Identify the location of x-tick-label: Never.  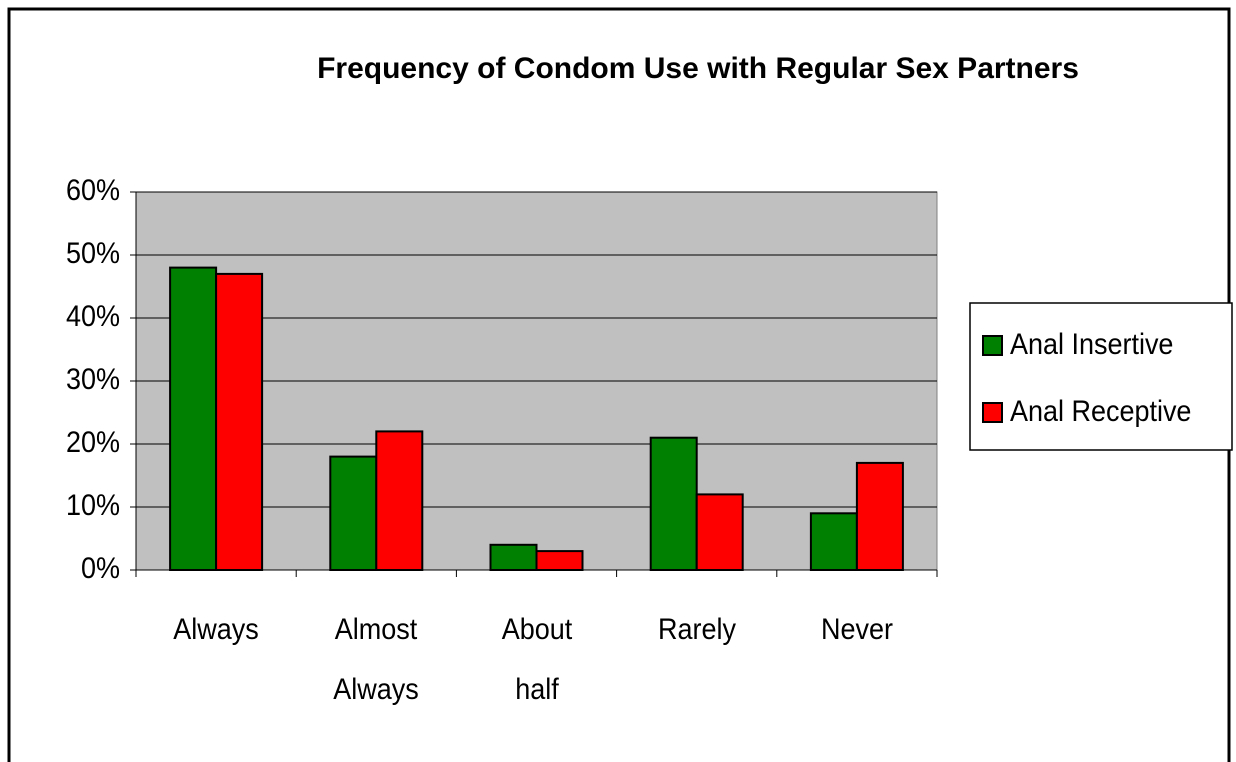
(856, 629).